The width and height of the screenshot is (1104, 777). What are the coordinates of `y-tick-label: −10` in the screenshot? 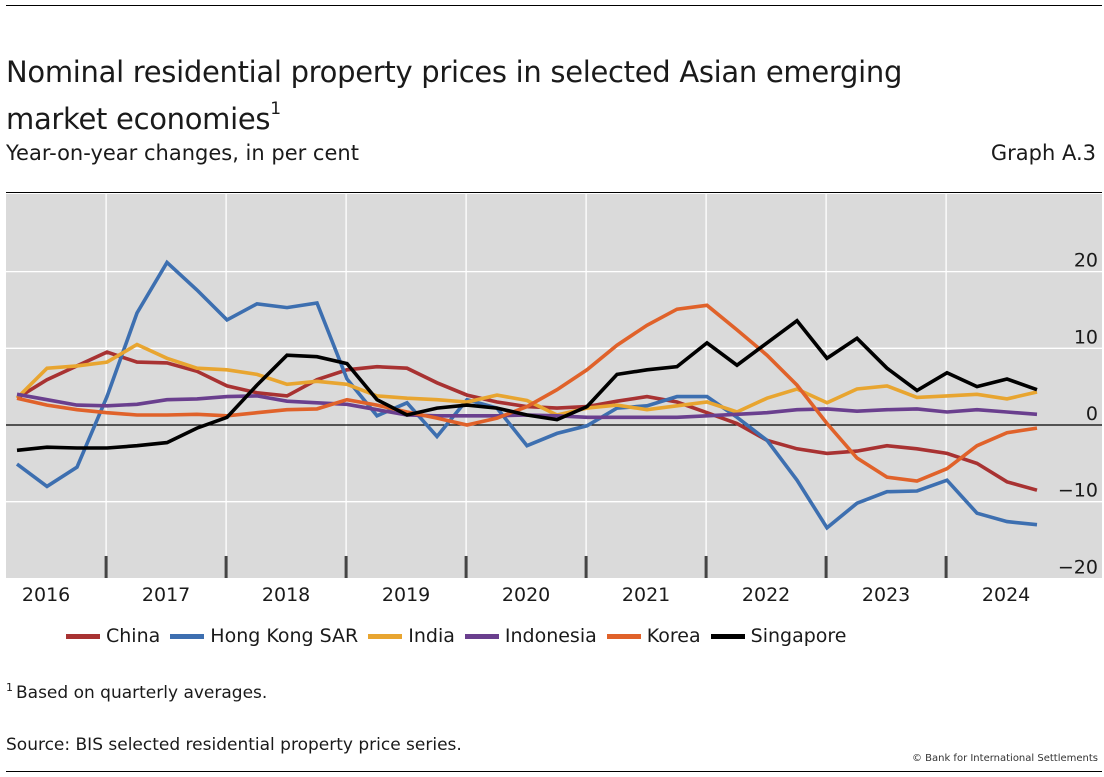 It's located at (1078, 491).